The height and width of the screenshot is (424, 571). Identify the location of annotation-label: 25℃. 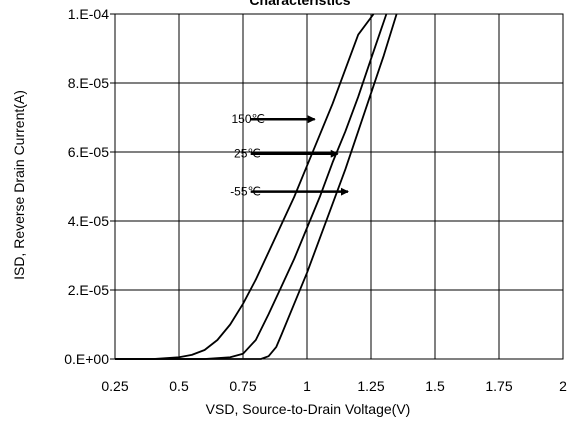
(247, 154).